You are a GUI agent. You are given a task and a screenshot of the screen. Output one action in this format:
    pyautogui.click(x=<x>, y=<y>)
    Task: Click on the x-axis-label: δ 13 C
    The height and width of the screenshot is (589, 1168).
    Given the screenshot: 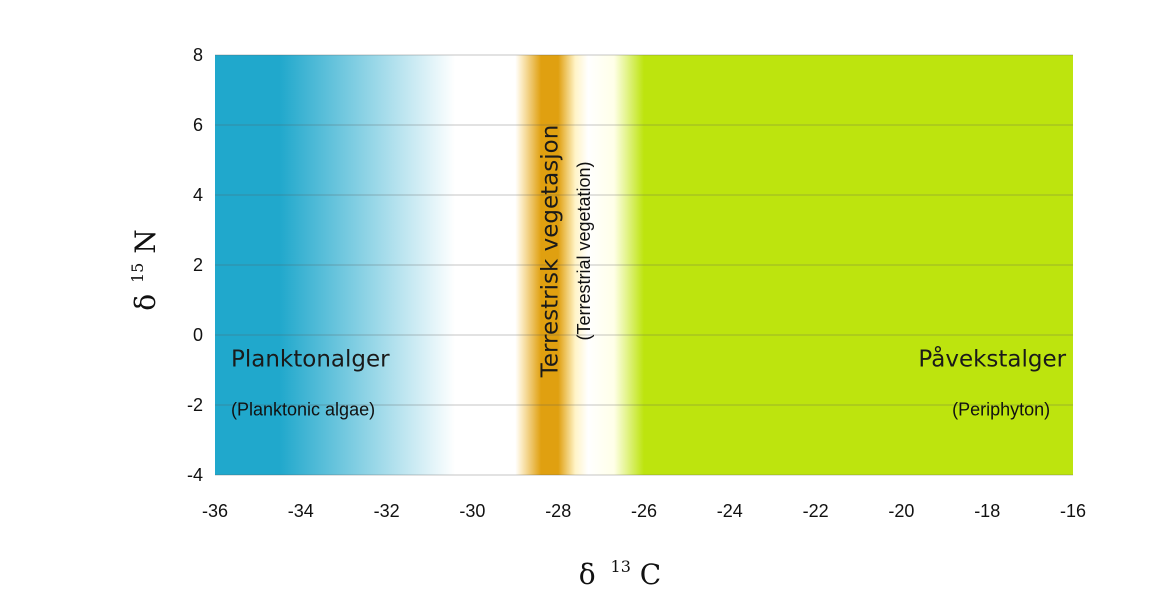 What is the action you would take?
    pyautogui.click(x=620, y=567)
    